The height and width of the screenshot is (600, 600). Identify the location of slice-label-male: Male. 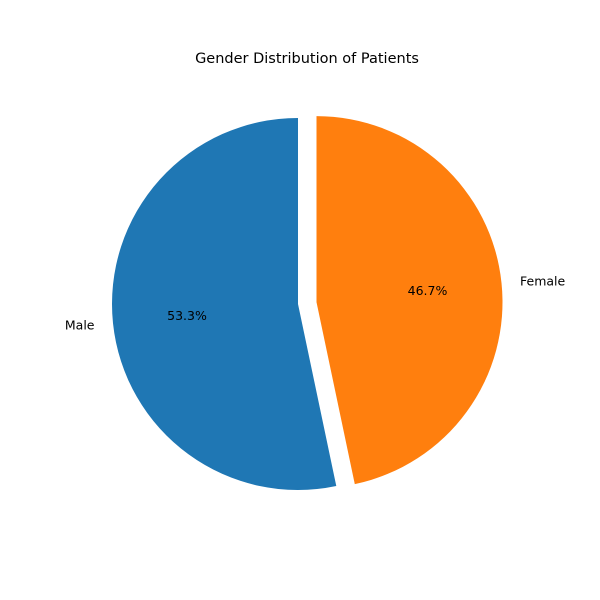
(80, 325).